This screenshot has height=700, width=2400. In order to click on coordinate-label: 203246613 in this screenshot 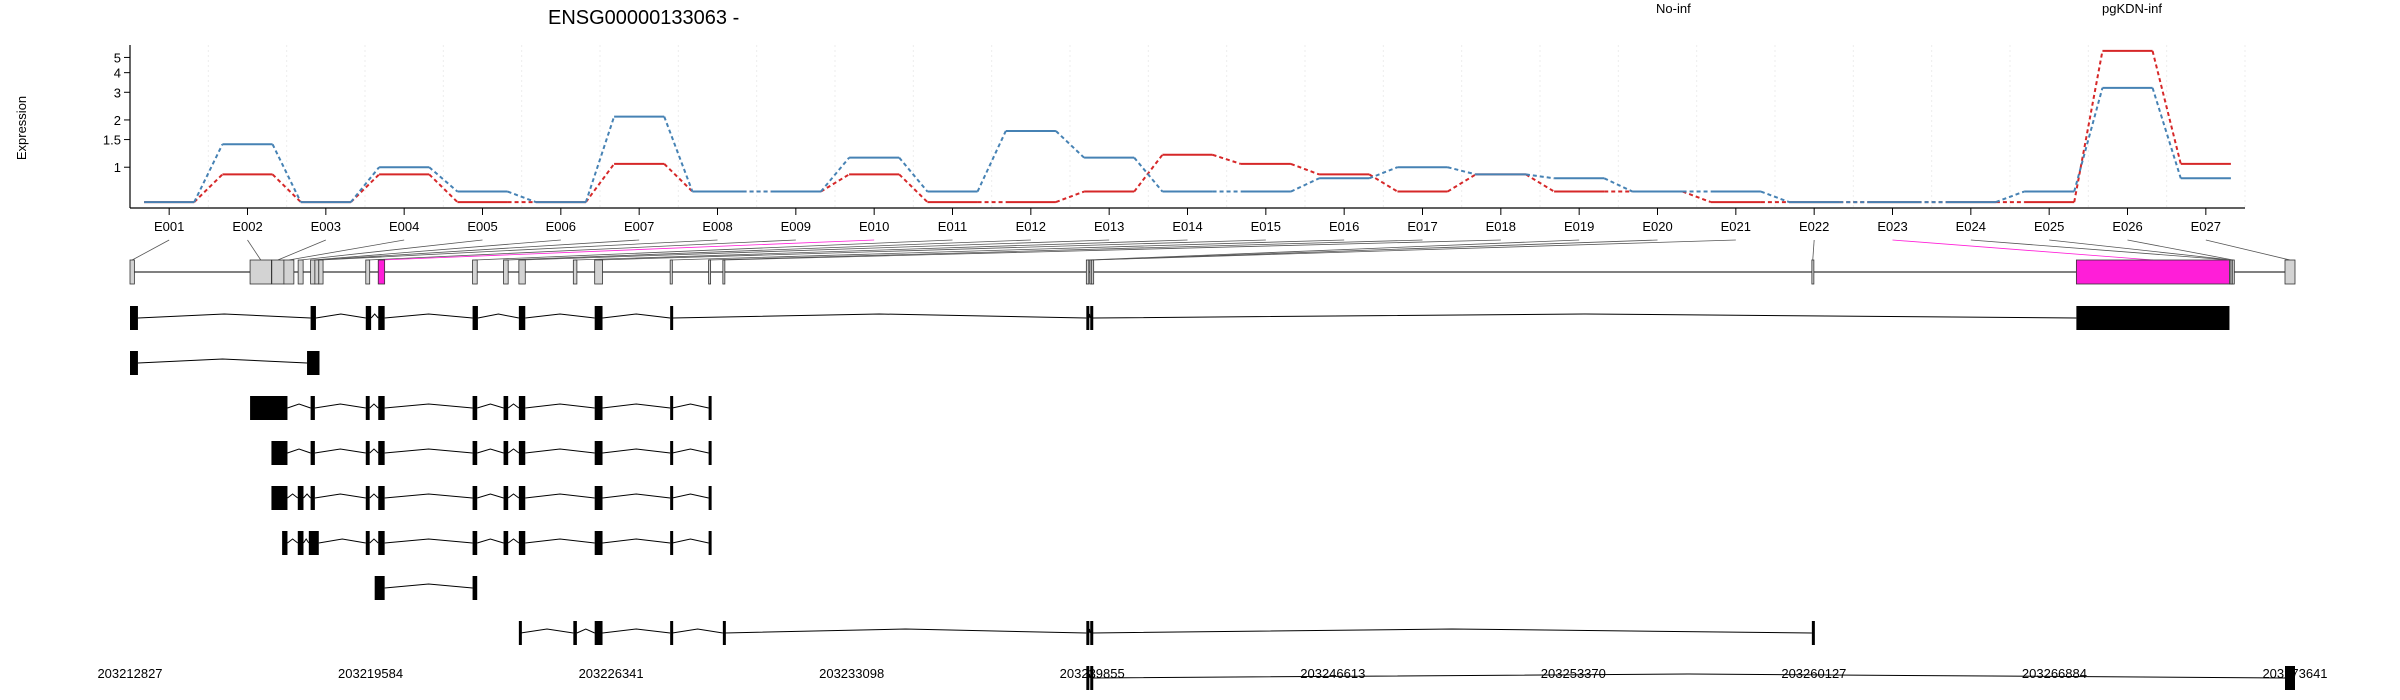, I will do `click(1332, 673)`.